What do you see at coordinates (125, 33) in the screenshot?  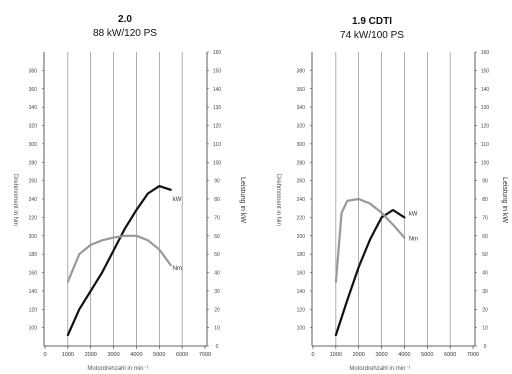 I see `chart-subtitle: 88 kW/120 PS` at bounding box center [125, 33].